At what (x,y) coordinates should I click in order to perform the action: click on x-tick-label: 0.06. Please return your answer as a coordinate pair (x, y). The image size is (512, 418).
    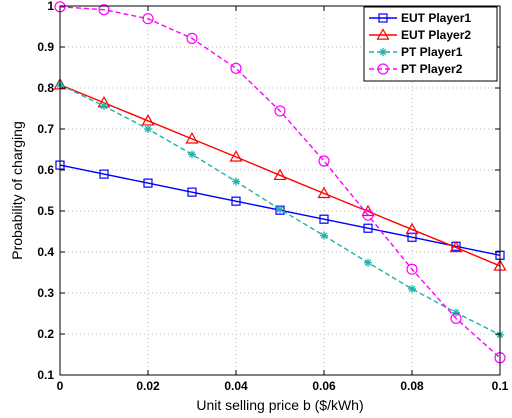
    Looking at the image, I should click on (324, 386).